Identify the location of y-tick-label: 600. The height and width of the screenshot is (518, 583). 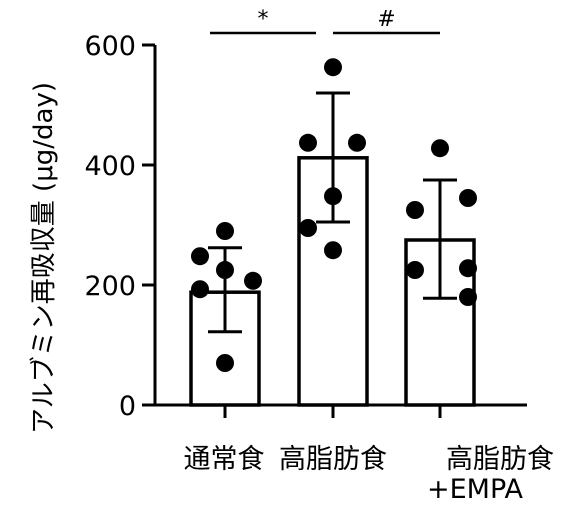
(110, 46).